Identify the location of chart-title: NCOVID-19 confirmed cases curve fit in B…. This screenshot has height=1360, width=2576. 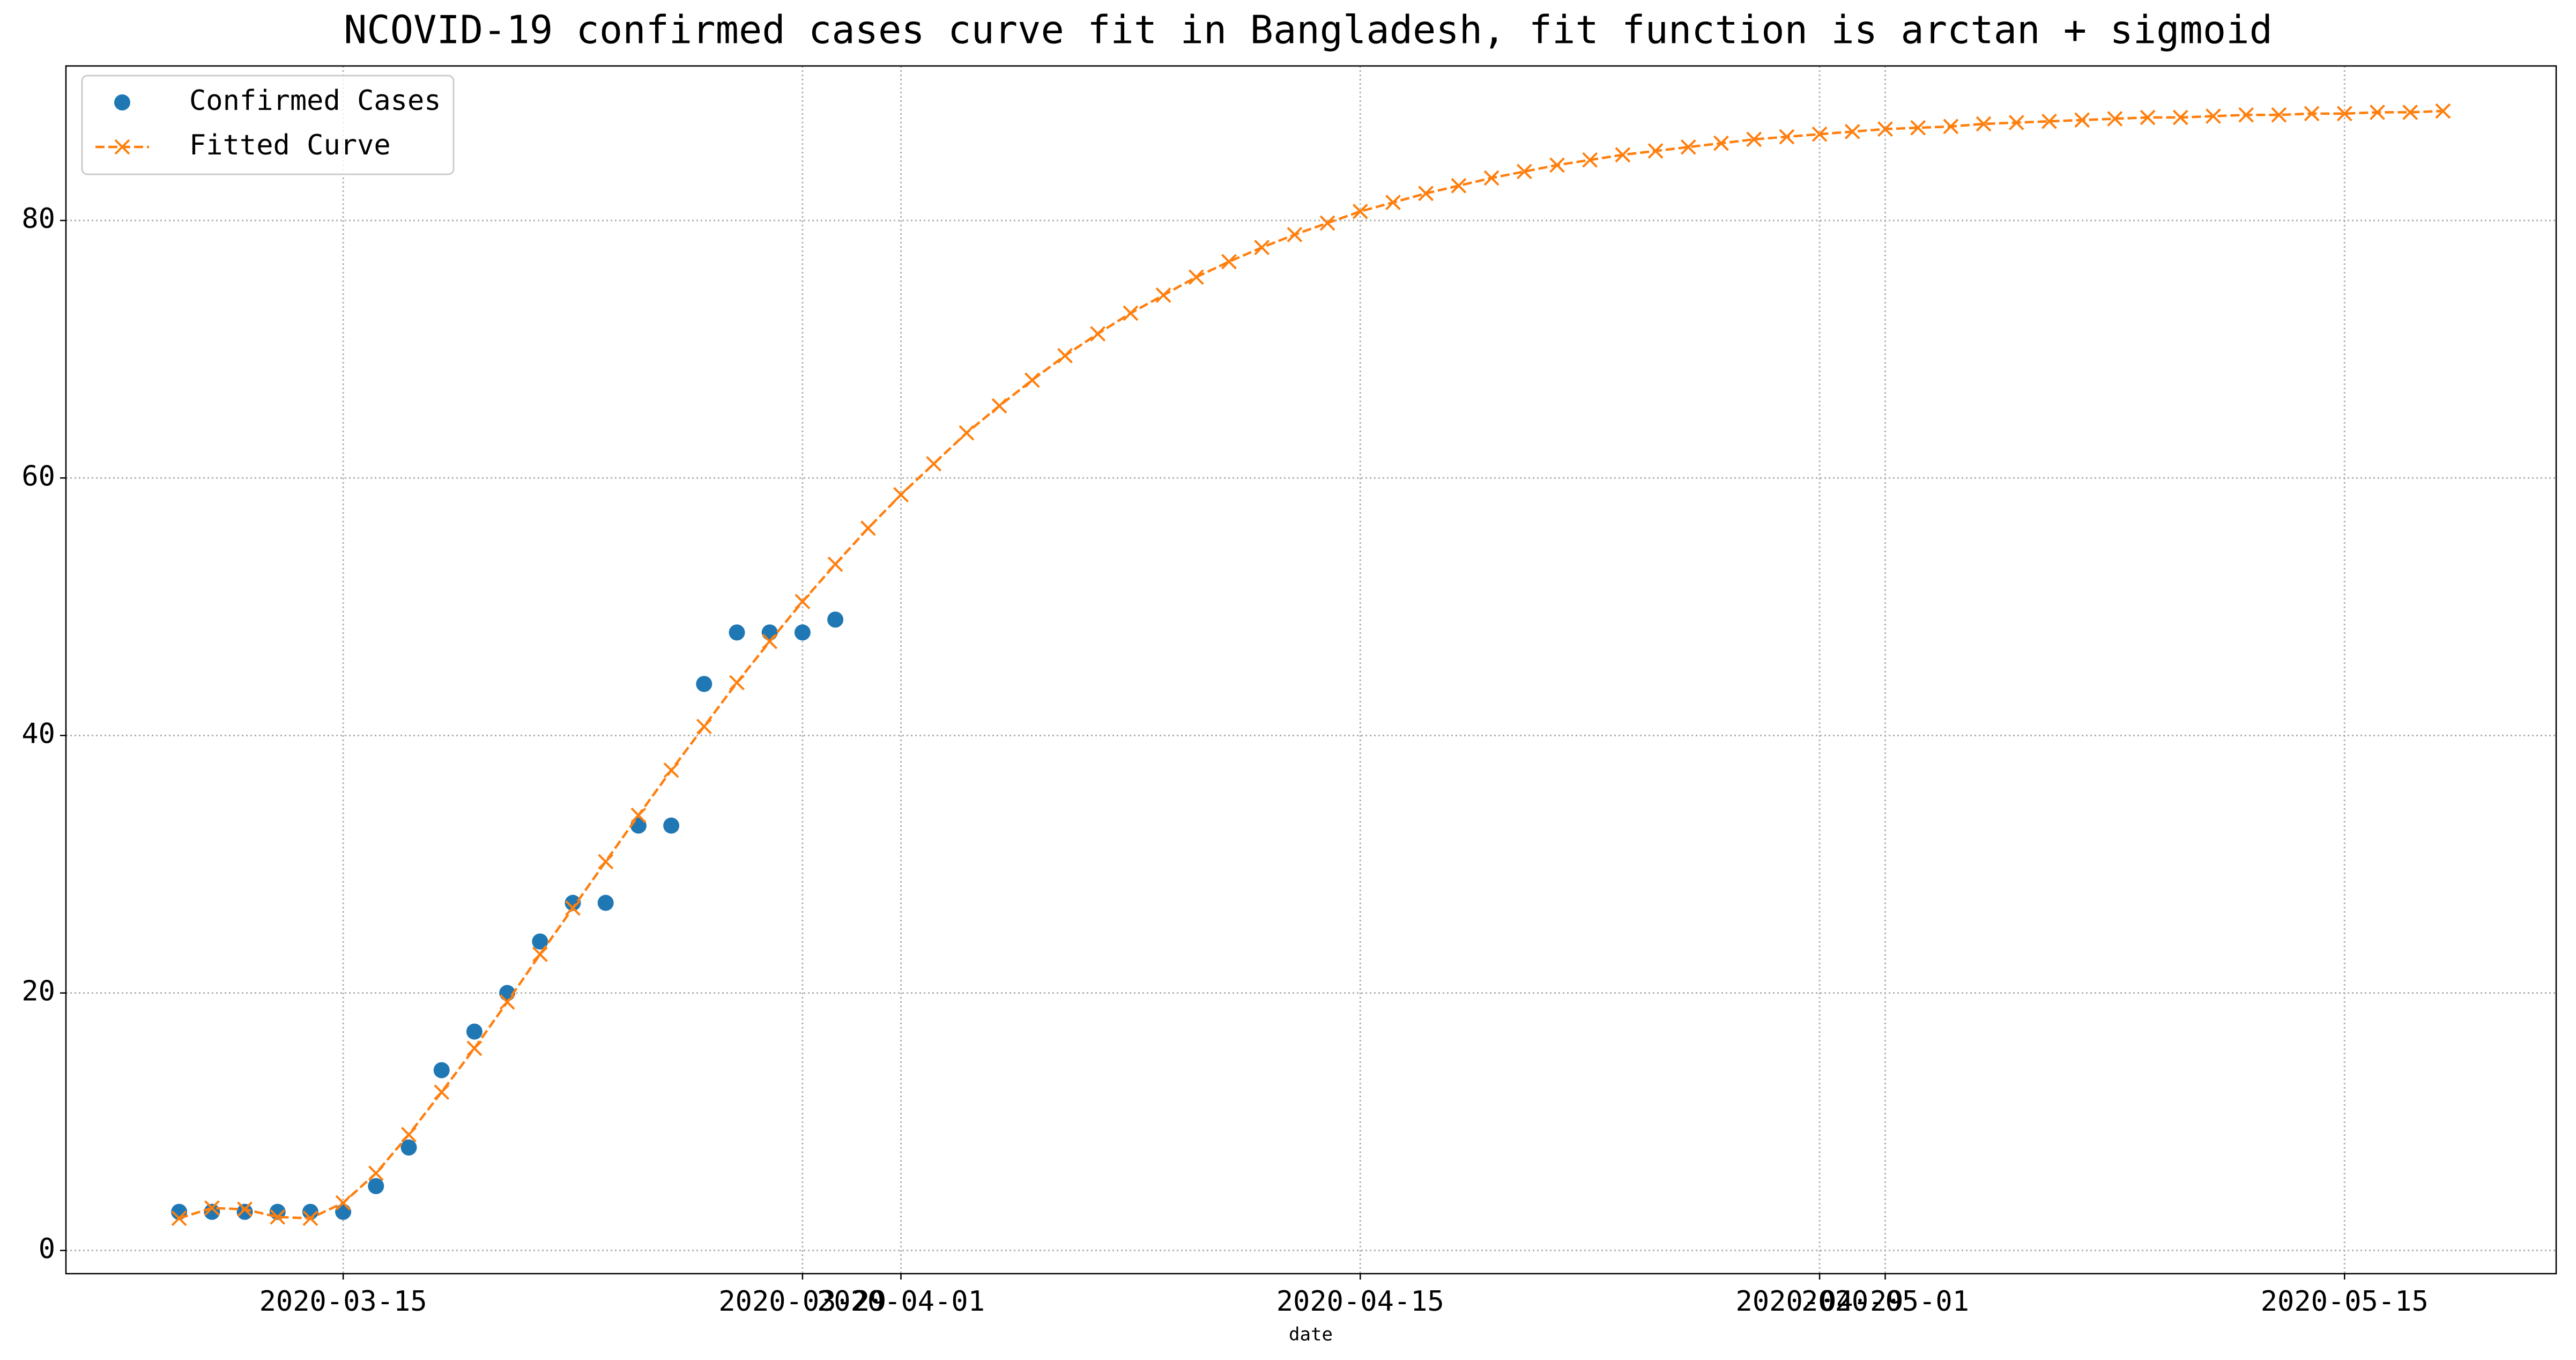
(1308, 30).